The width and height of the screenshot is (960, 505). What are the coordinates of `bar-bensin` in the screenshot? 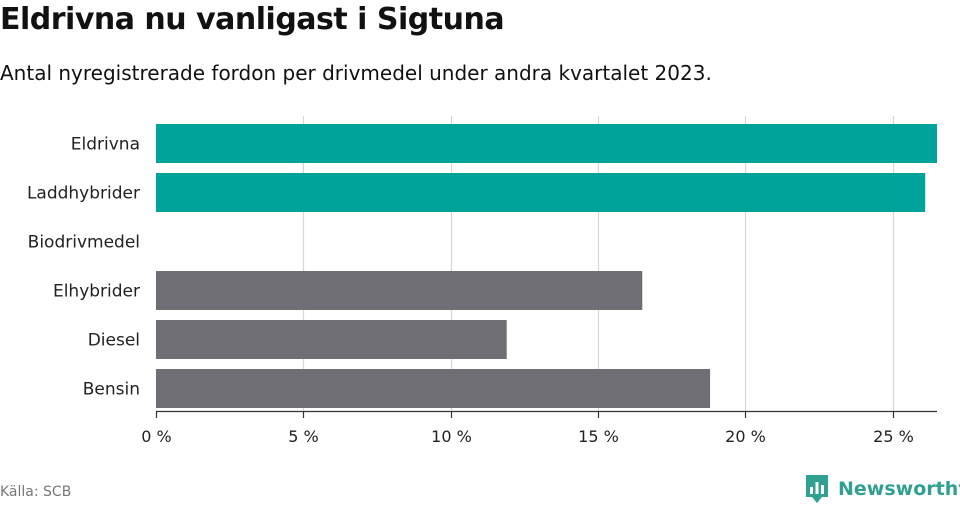 It's located at (433, 388).